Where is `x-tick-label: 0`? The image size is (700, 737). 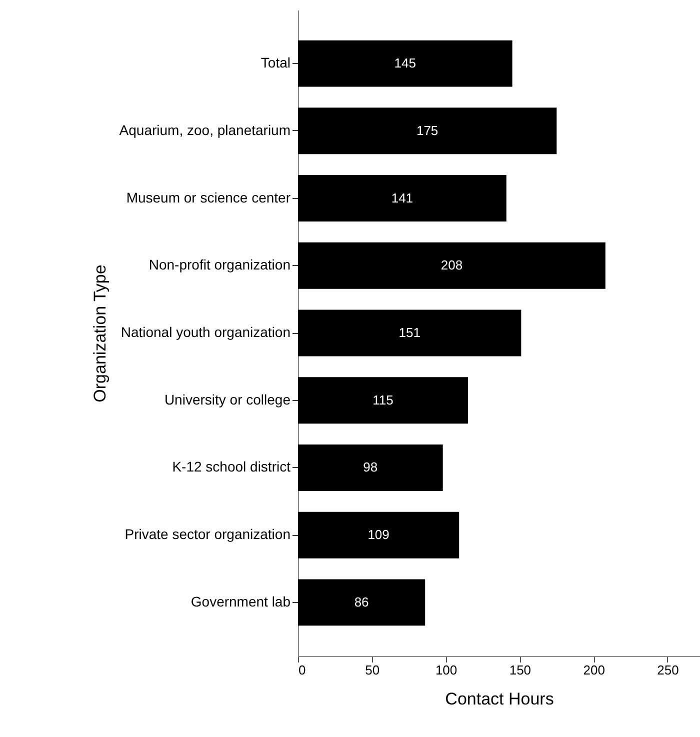
x-tick-label: 0 is located at coordinates (302, 670).